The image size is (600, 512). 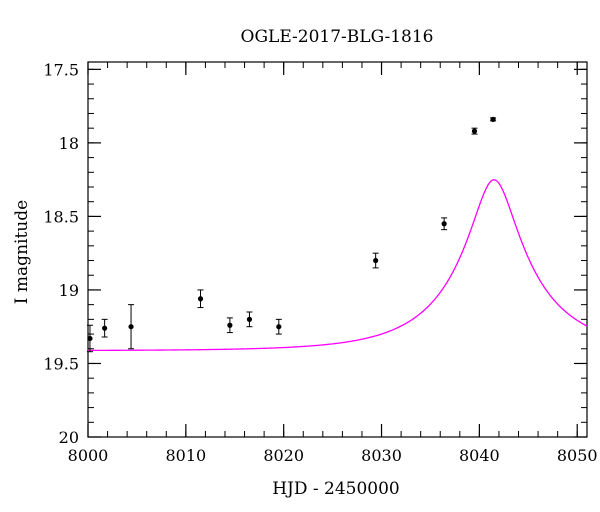 What do you see at coordinates (69, 437) in the screenshot?
I see `y-tick-label: 20` at bounding box center [69, 437].